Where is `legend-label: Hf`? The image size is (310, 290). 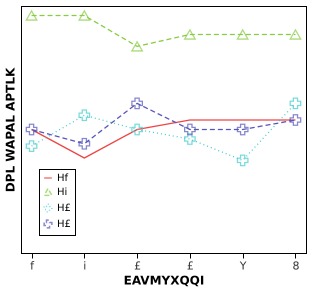 legend-label: Hf is located at coordinates (63, 178).